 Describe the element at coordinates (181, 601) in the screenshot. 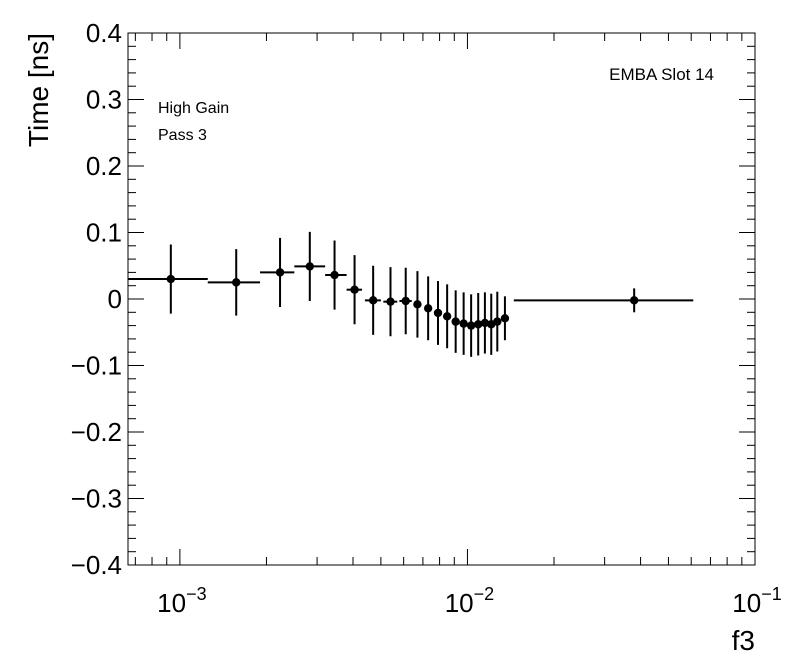

I see `x-tick-label: 10⁻³` at that location.